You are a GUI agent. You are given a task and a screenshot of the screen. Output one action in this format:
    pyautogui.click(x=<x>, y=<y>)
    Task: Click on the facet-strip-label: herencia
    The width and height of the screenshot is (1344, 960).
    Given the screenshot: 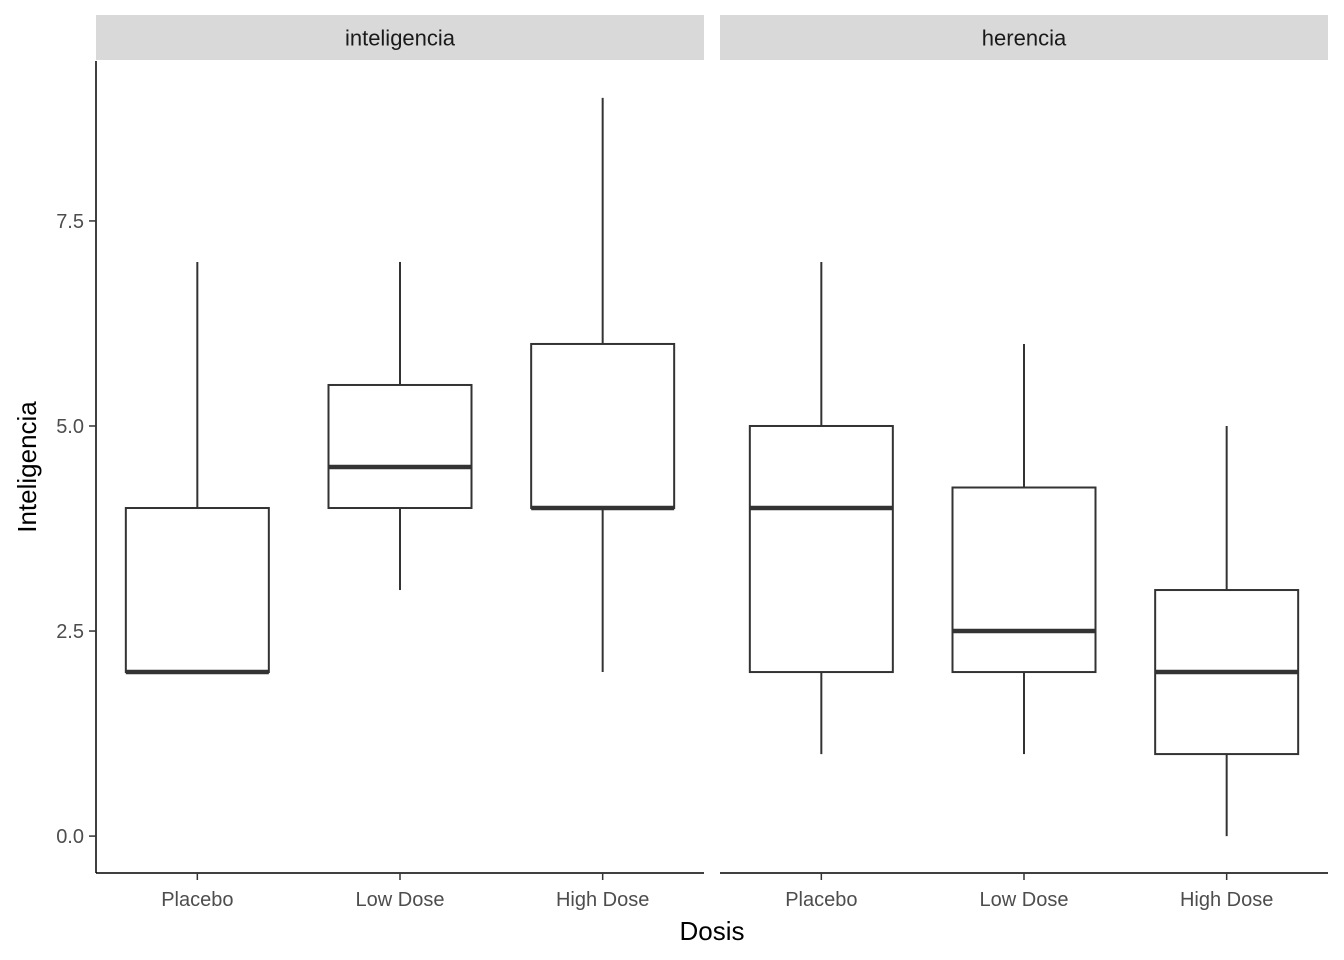 What is the action you would take?
    pyautogui.click(x=1024, y=38)
    